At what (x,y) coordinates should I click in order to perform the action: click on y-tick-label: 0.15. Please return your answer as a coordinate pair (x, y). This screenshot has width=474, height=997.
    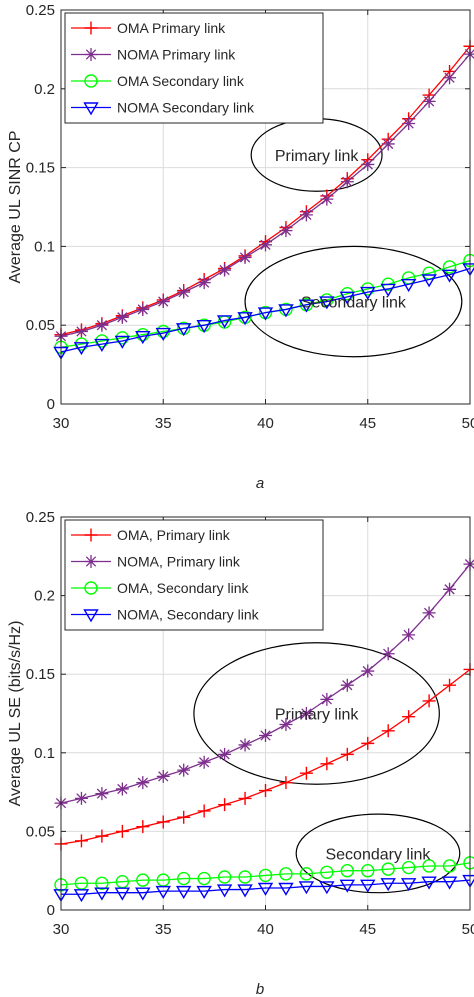
    Looking at the image, I should click on (40, 168).